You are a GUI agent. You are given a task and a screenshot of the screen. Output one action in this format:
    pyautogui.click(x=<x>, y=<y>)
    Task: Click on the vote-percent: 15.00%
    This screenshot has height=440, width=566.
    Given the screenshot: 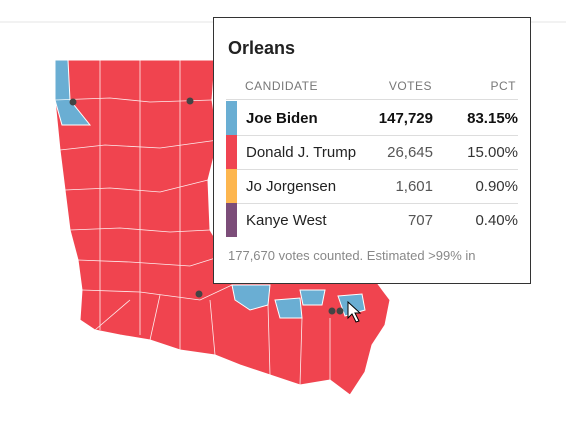 What is the action you would take?
    pyautogui.click(x=492, y=152)
    